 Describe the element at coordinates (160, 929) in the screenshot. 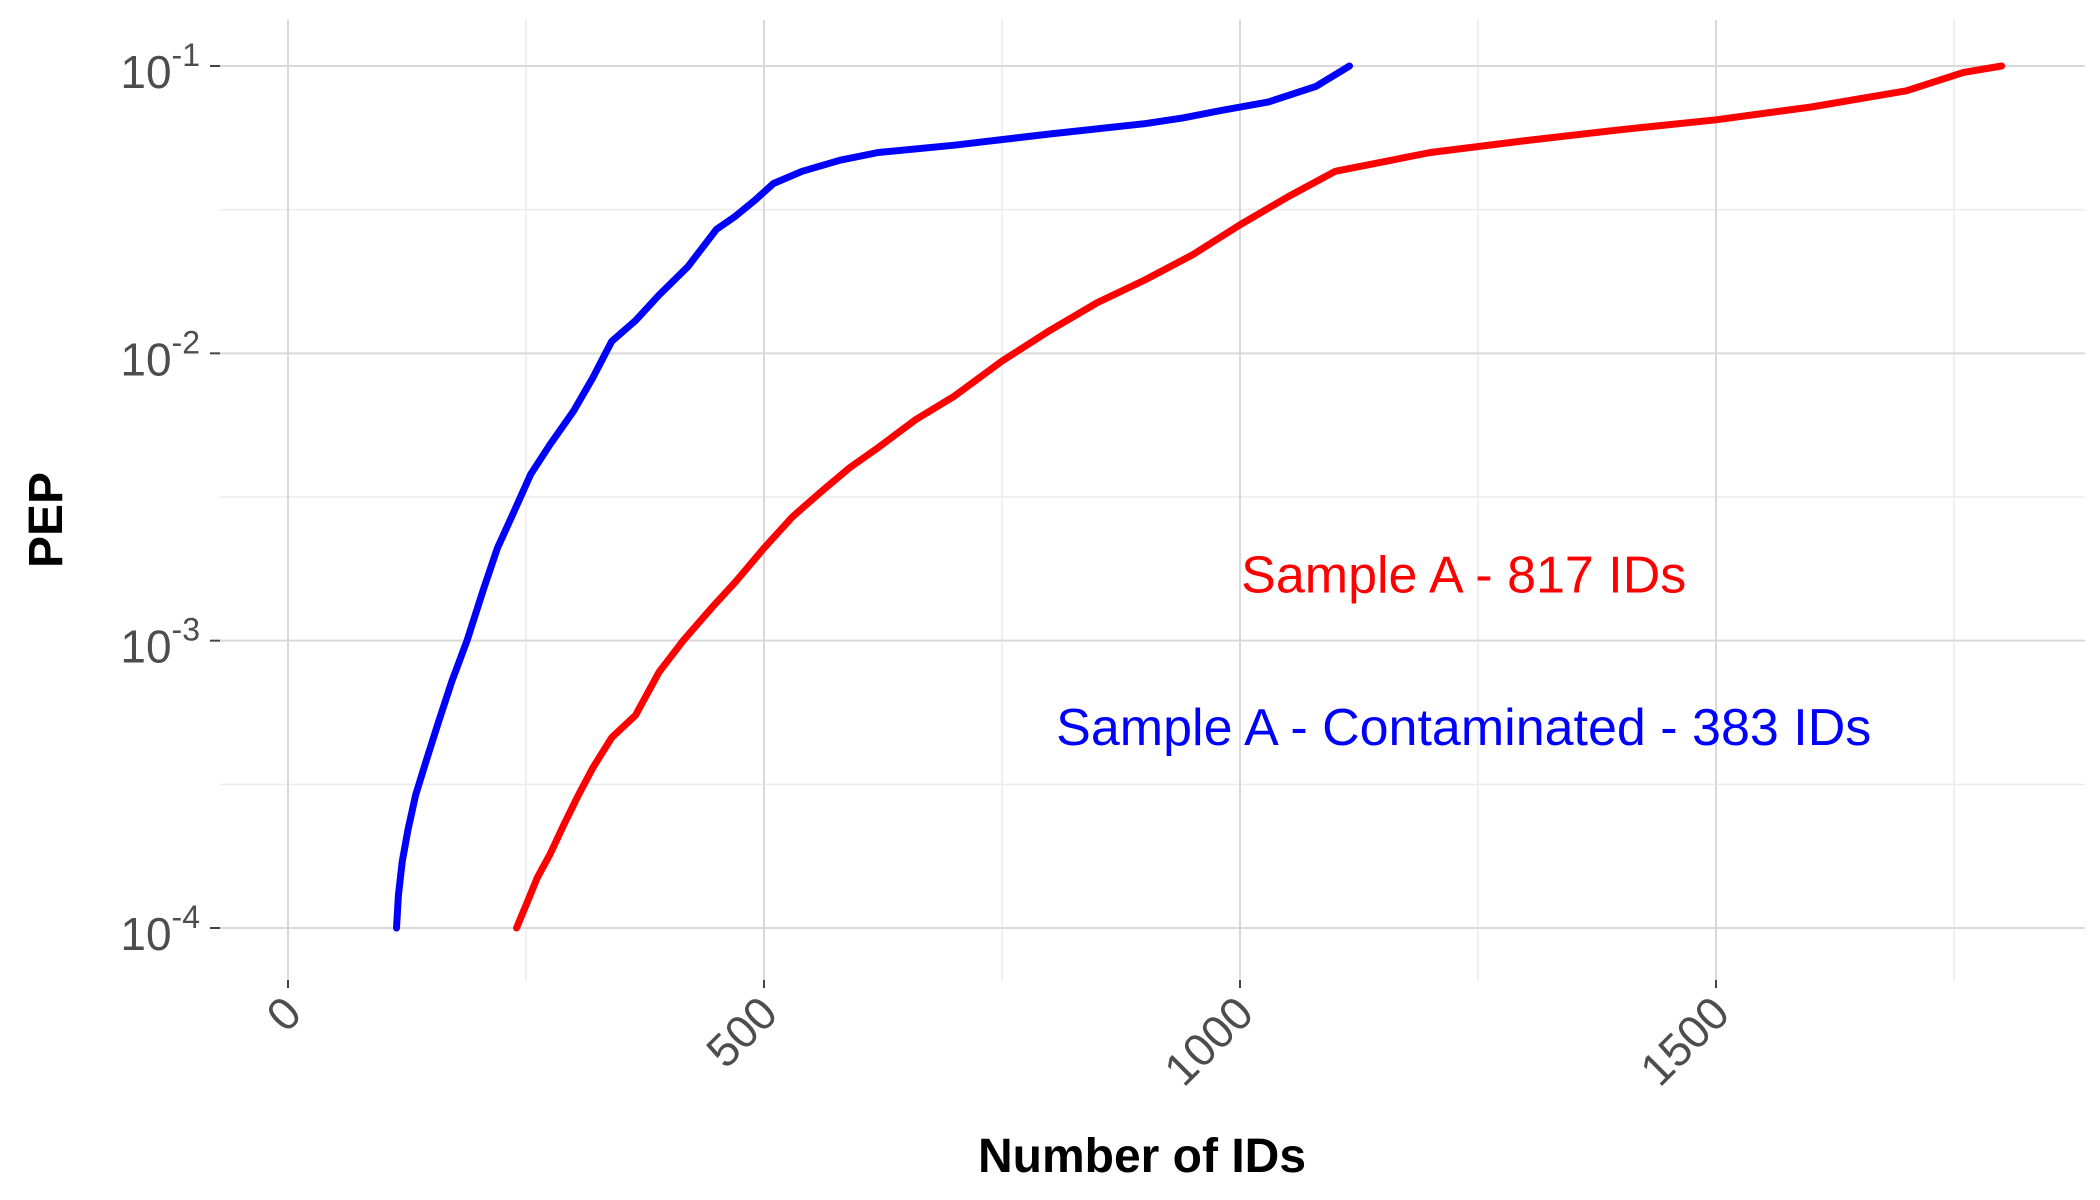

I see `y-tick-label: 10⁻⁴` at that location.